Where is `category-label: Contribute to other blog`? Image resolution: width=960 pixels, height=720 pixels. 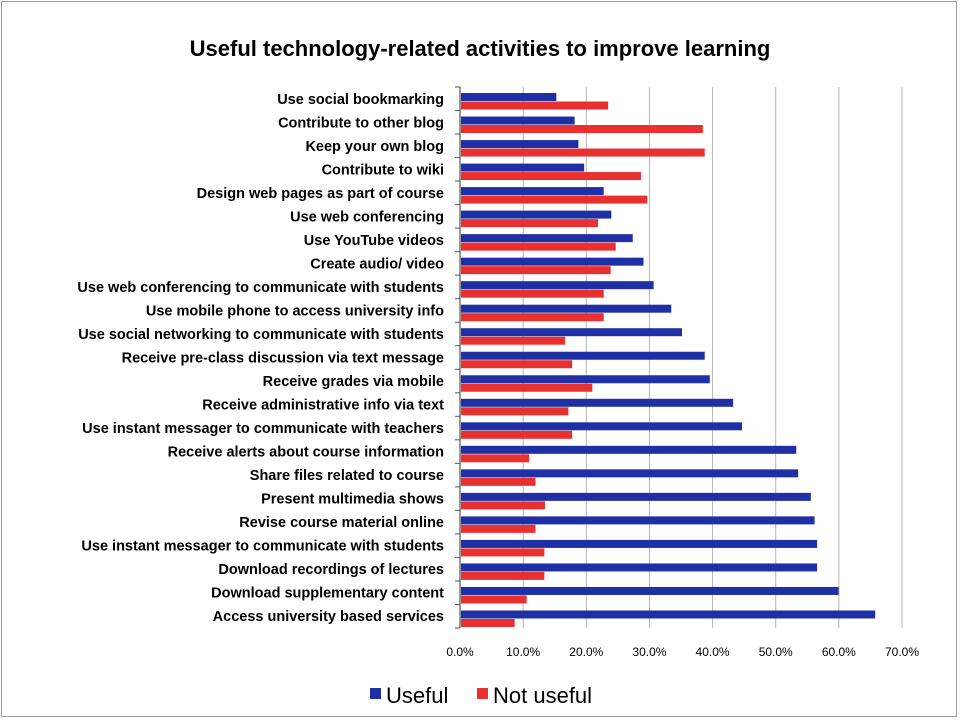 category-label: Contribute to other blog is located at coordinates (361, 123).